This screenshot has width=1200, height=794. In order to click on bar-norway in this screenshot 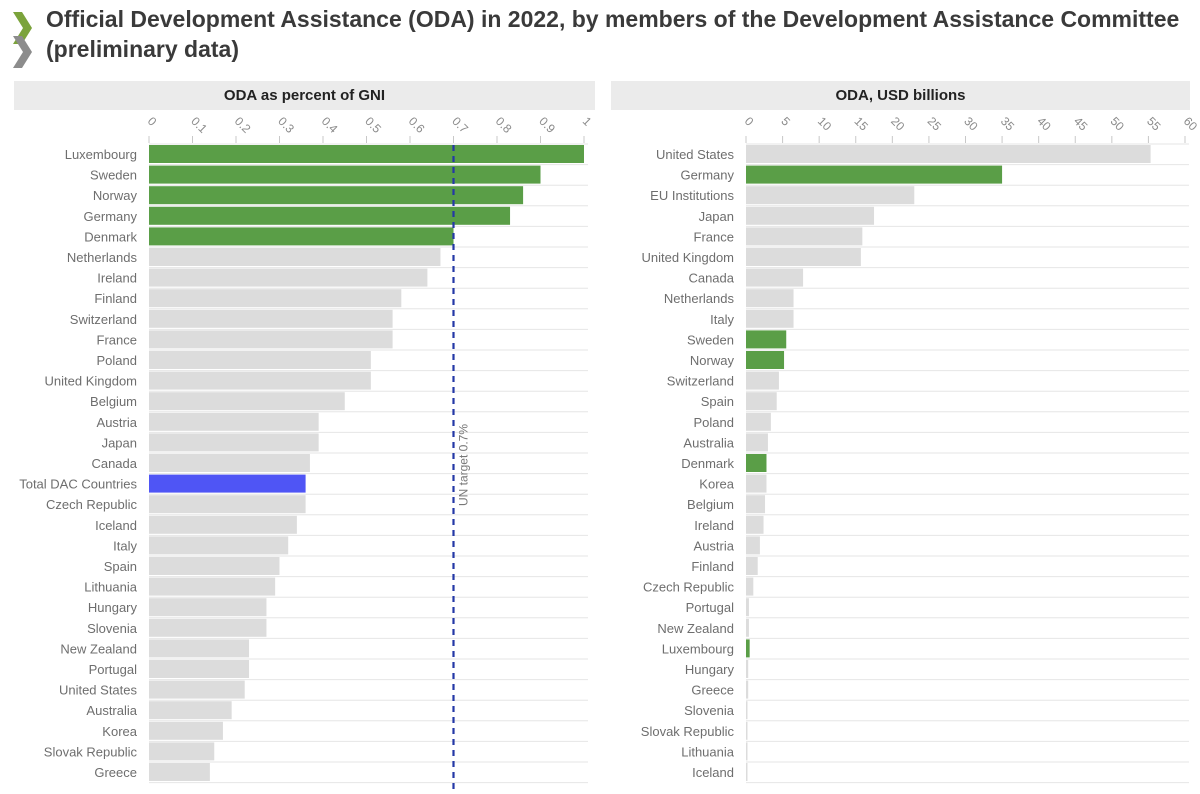, I will do `click(765, 360)`.